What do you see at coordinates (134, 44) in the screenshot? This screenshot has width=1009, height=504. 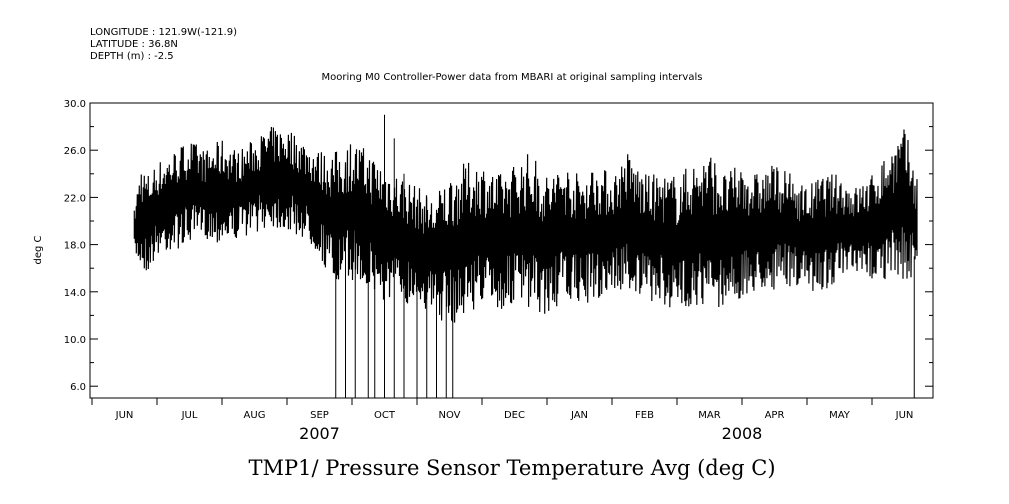 I see `latitude-label: LATITUDE : 36.8N` at bounding box center [134, 44].